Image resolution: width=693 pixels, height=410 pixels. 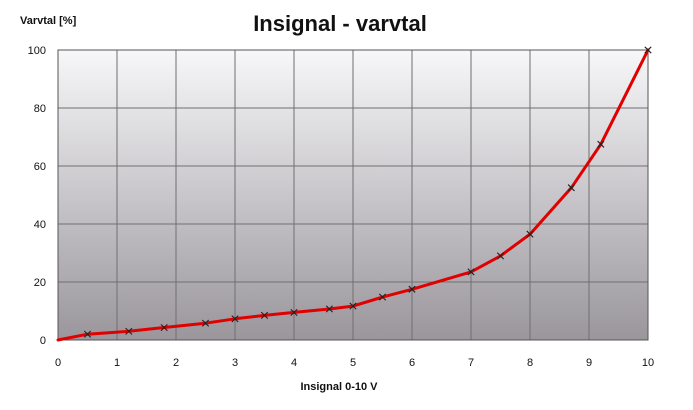 I want to click on x-tick-label: 3, so click(x=235, y=363).